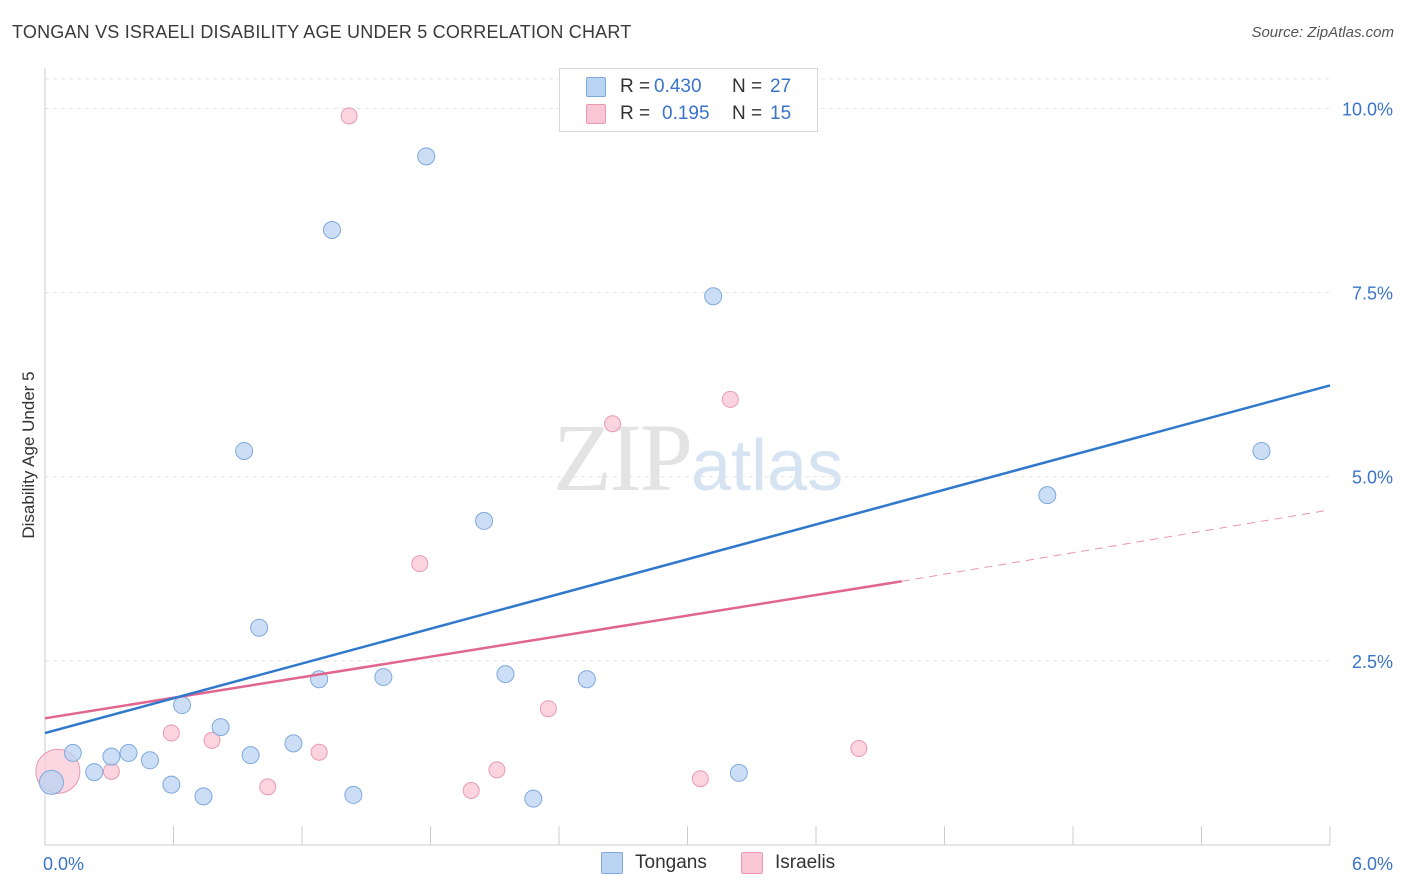 The height and width of the screenshot is (892, 1406). I want to click on series-legend: Tongans Israelis, so click(703, 864).